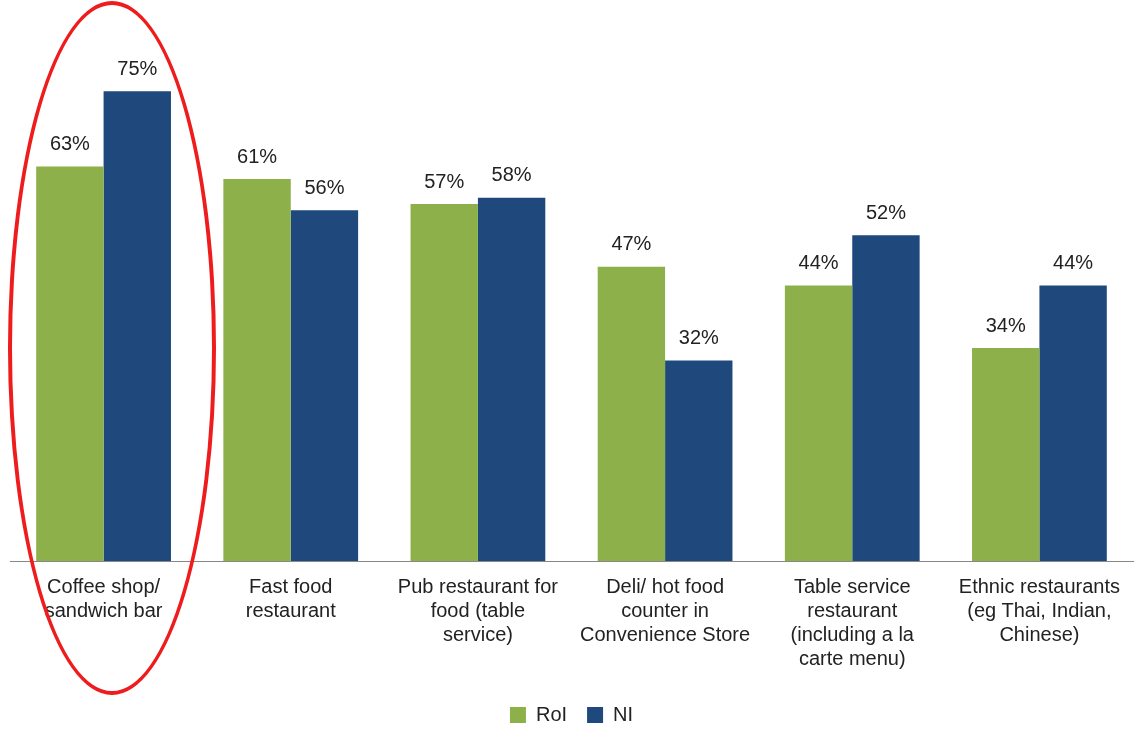 Image resolution: width=1143 pixels, height=745 pixels. What do you see at coordinates (698, 337) in the screenshot?
I see `data-label: 32%` at bounding box center [698, 337].